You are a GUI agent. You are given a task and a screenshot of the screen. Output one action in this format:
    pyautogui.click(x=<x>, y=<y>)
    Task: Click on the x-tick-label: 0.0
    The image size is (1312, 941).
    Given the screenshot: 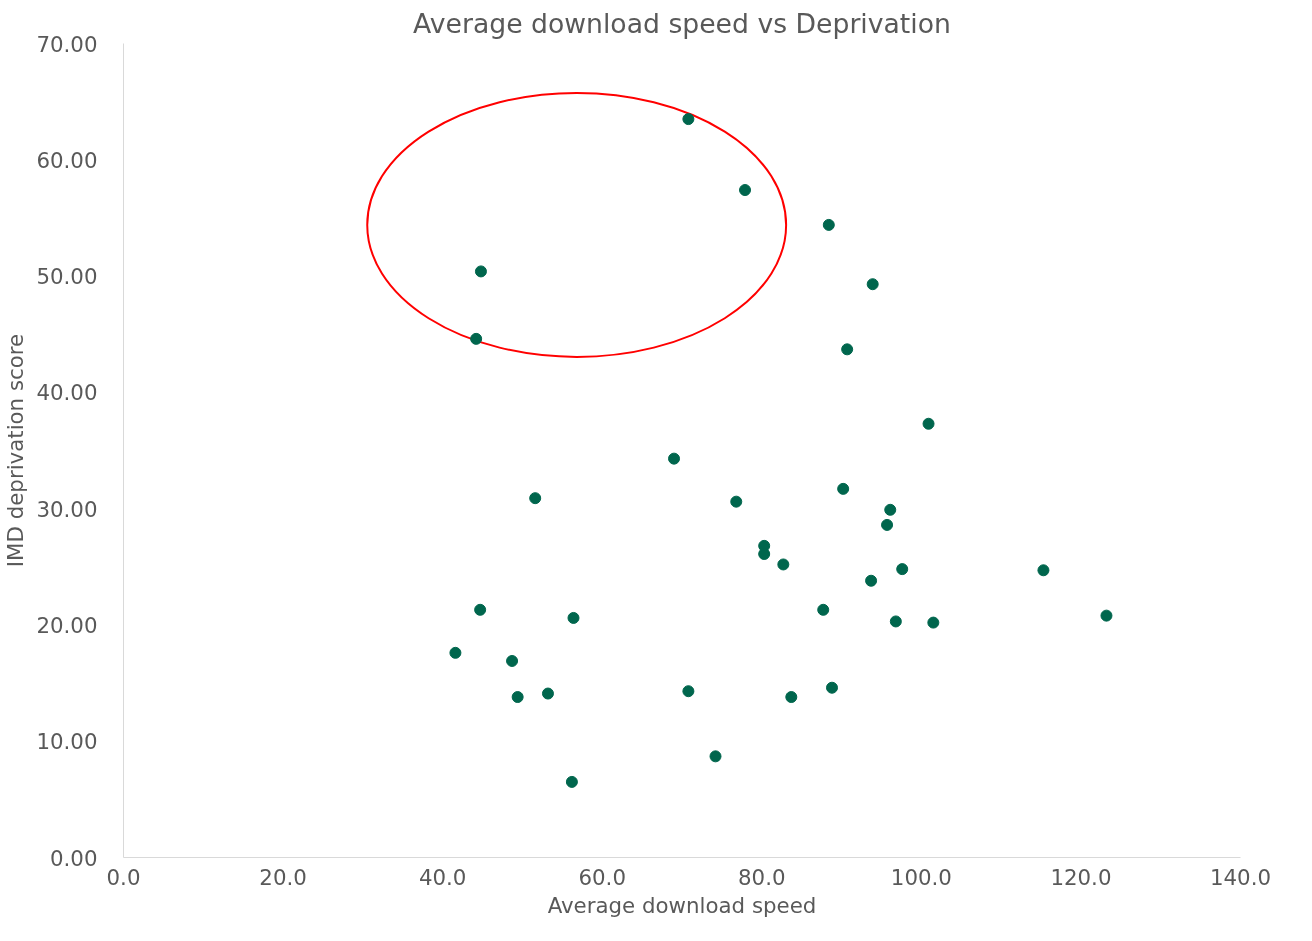 What is the action you would take?
    pyautogui.click(x=123, y=877)
    